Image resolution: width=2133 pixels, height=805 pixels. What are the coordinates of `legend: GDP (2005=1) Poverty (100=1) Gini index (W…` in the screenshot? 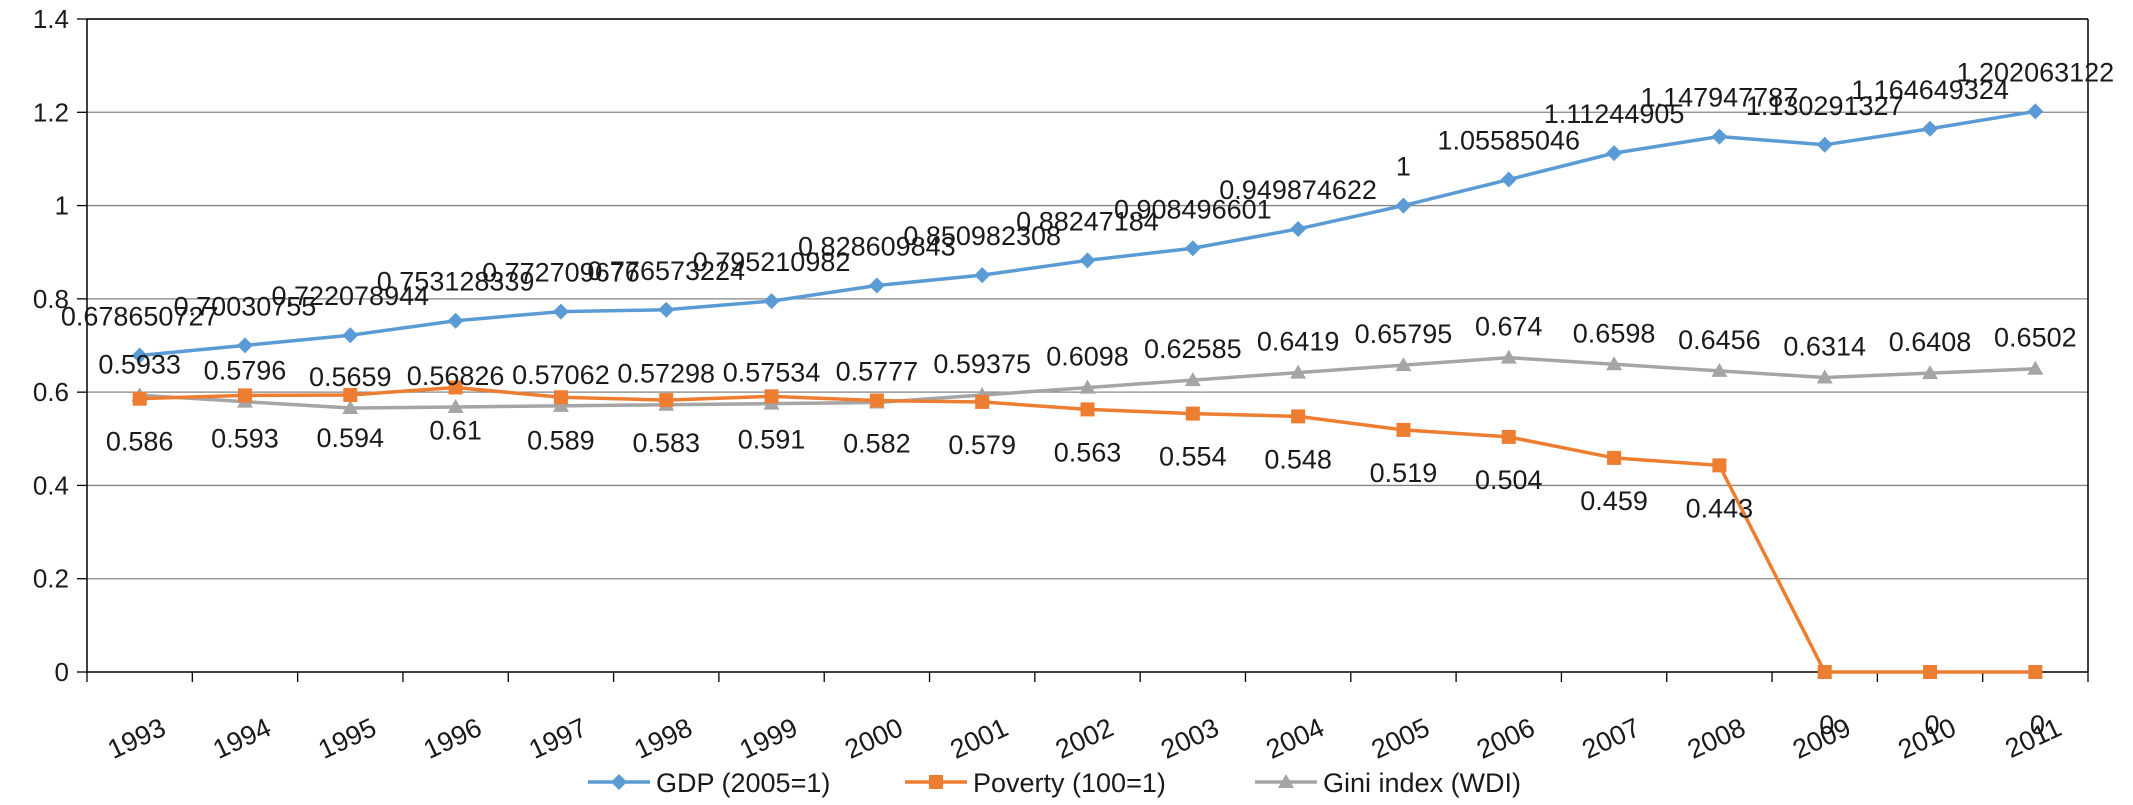 It's located at (1054, 783).